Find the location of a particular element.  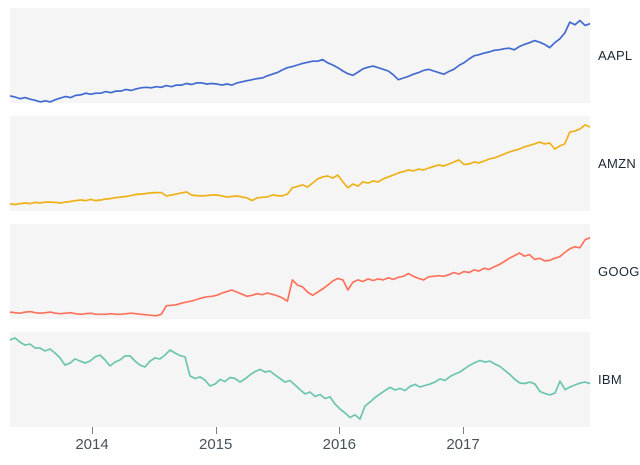

series-label-aapl: AAPL is located at coordinates (615, 55).